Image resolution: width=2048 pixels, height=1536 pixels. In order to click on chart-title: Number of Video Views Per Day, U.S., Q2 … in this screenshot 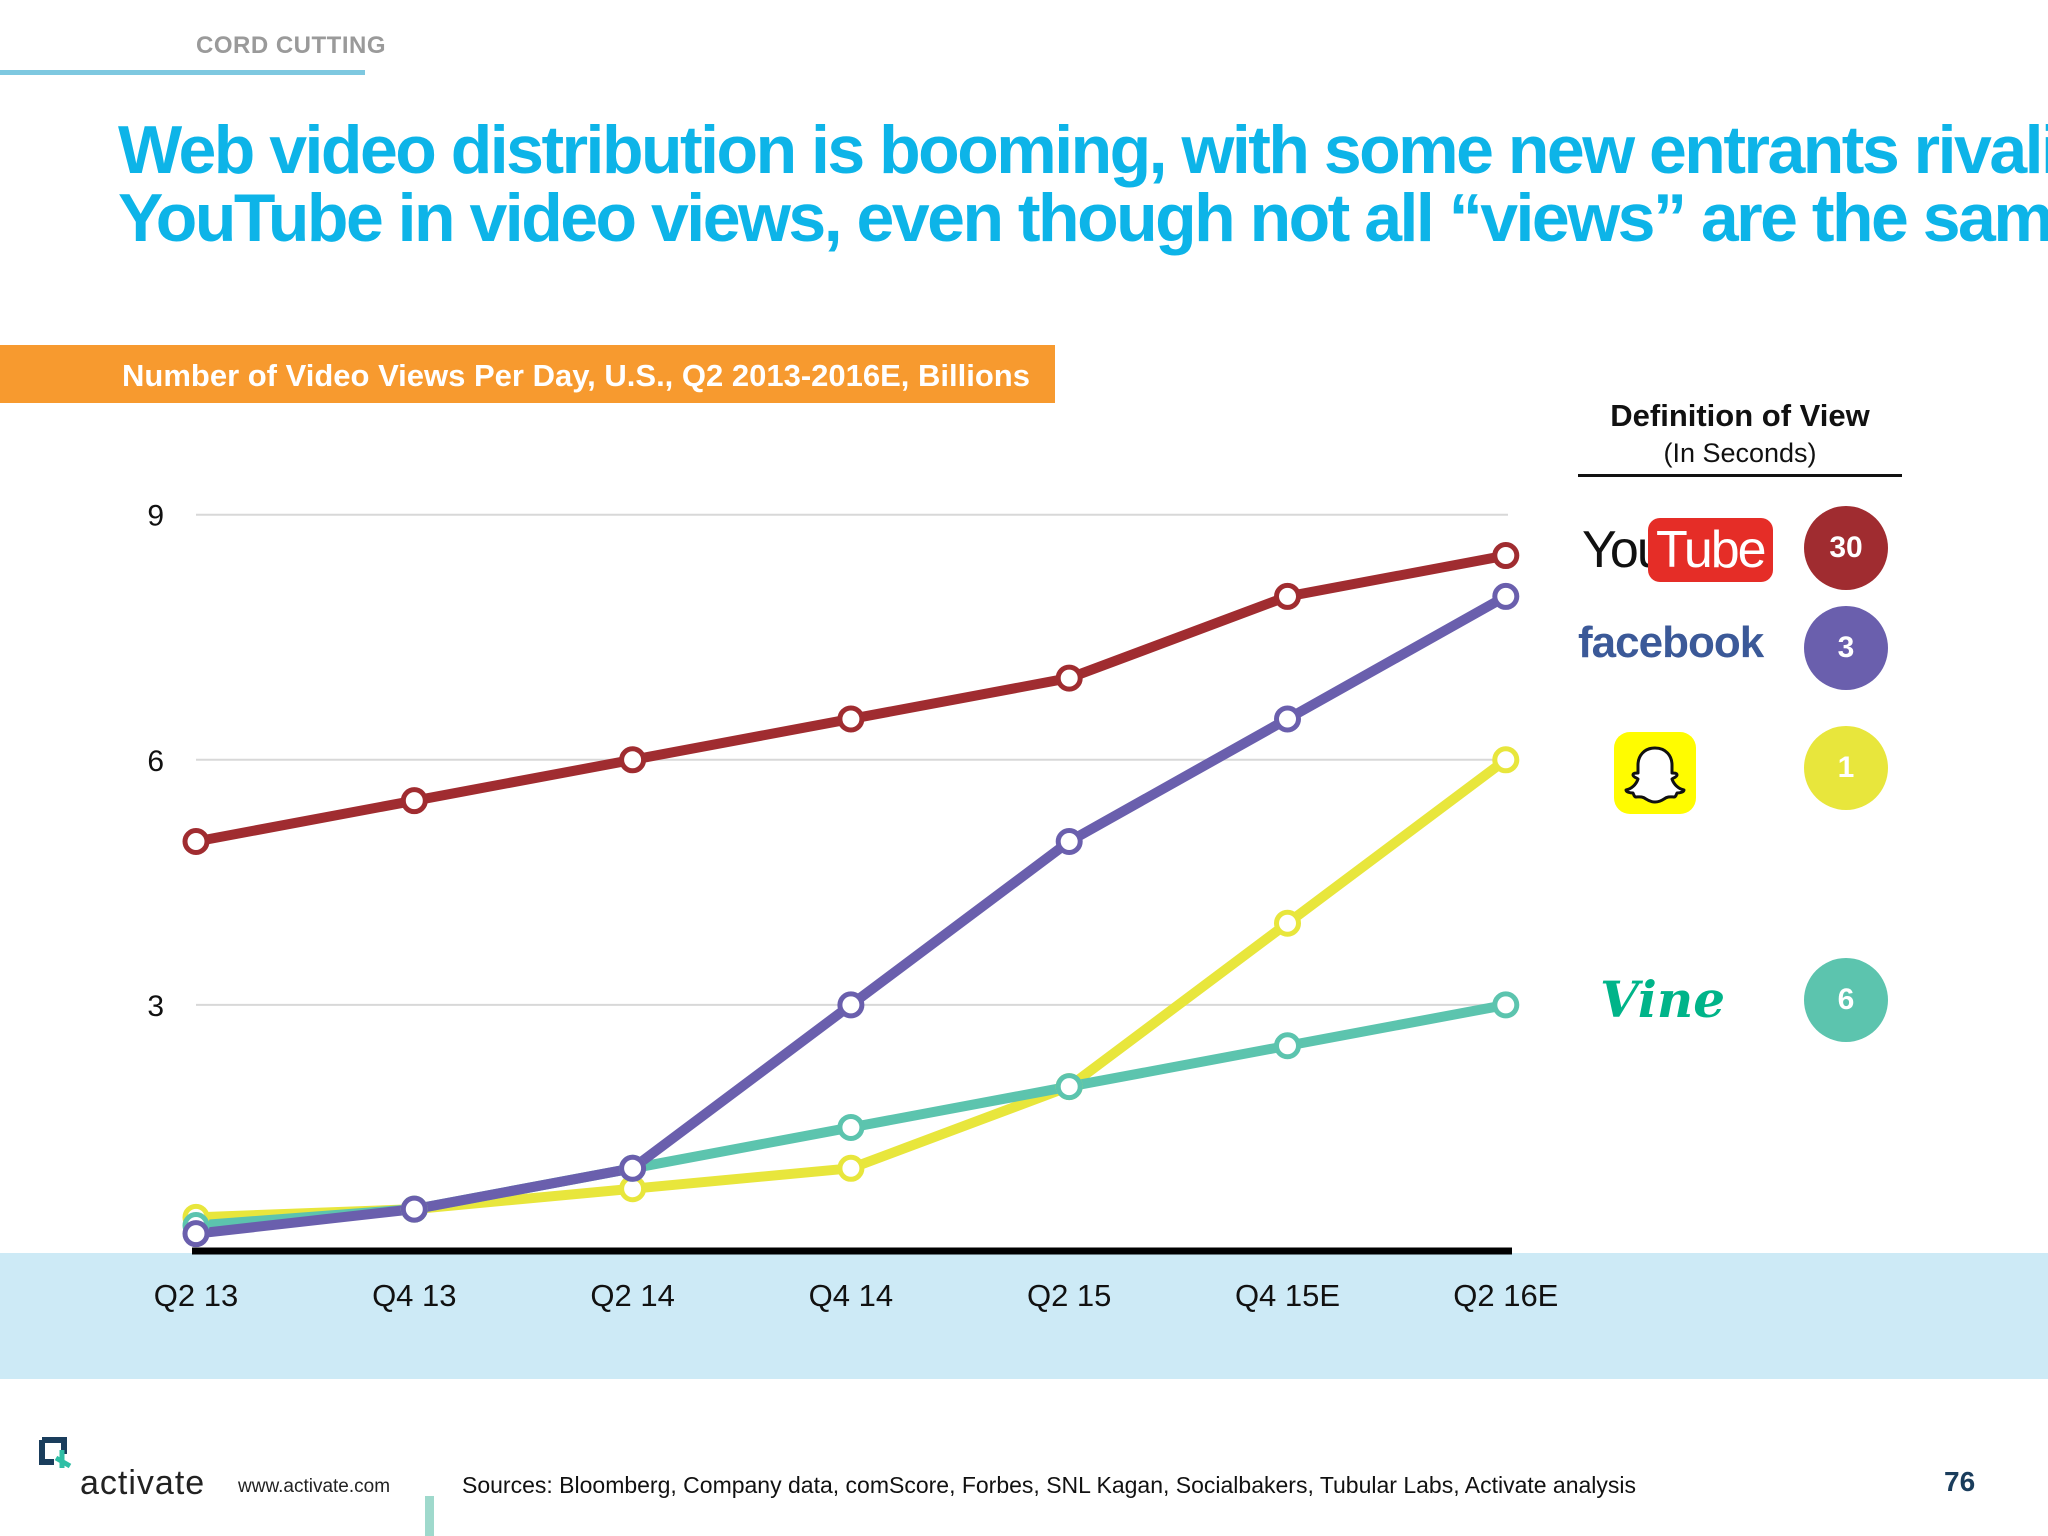, I will do `click(576, 375)`.